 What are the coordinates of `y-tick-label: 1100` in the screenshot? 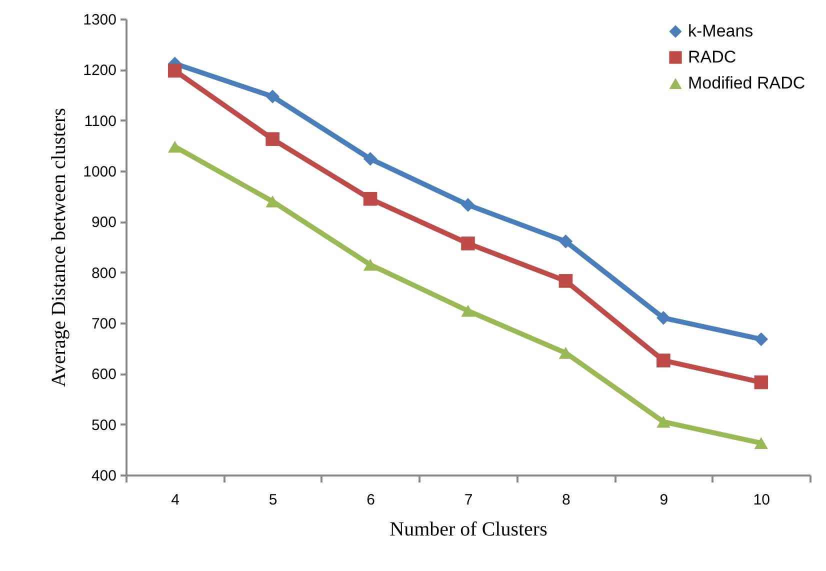 It's located at (100, 121).